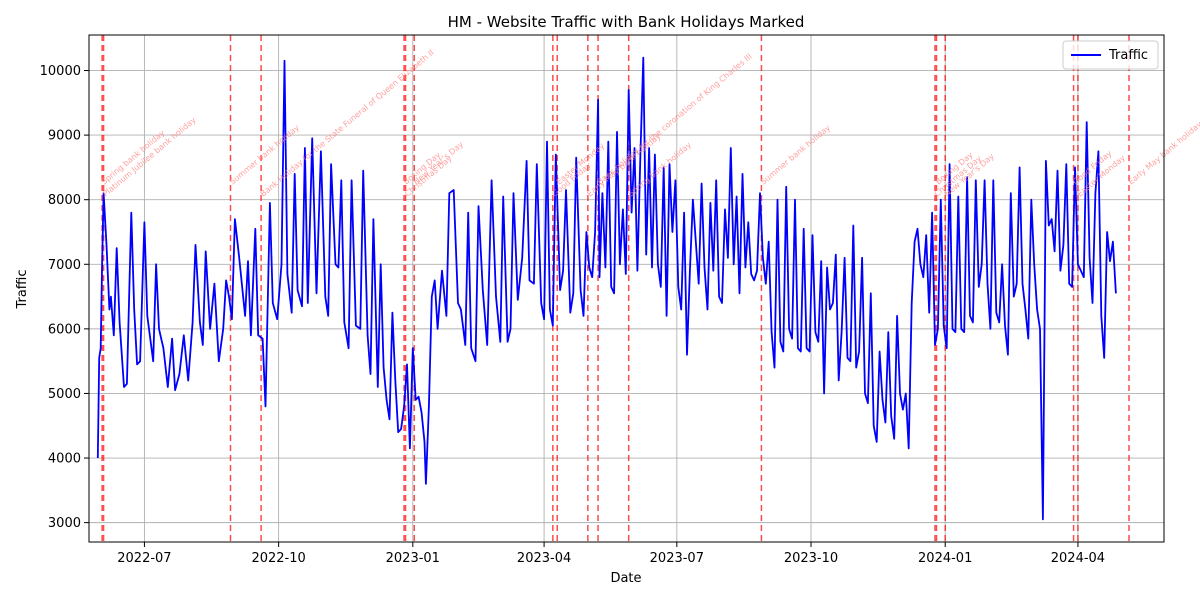 The height and width of the screenshot is (600, 1200). What do you see at coordinates (677, 558) in the screenshot?
I see `x-tick-label: 2023-07` at bounding box center [677, 558].